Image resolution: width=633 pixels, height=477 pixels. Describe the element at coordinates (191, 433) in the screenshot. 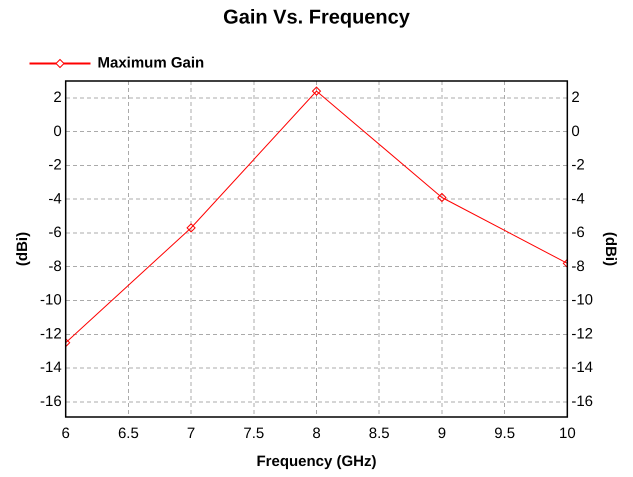

I see `x-tick-label: 7` at that location.